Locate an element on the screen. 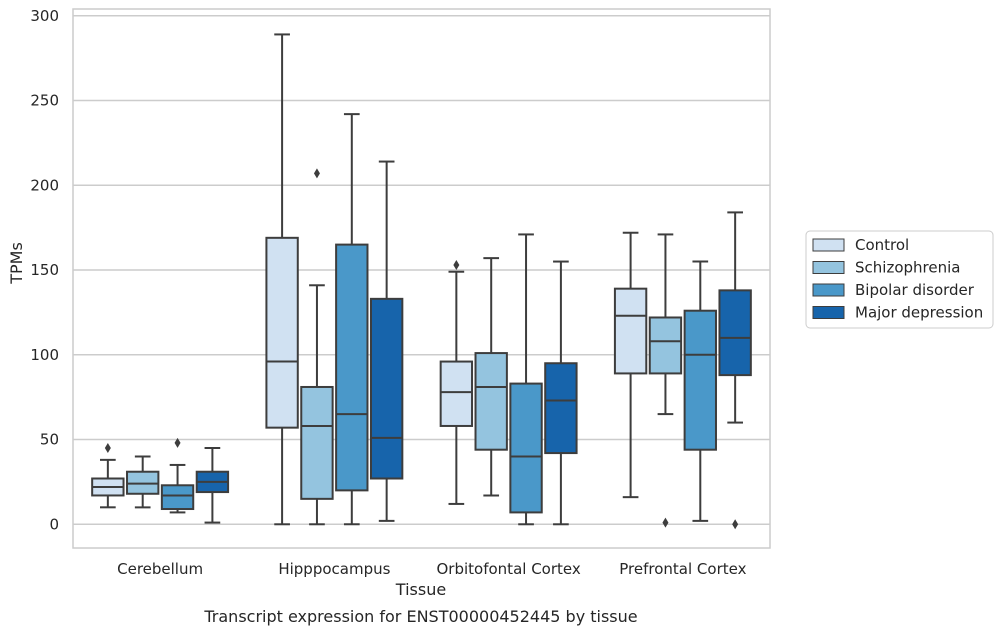  legend-label: Schizophrenia is located at coordinates (907, 268).